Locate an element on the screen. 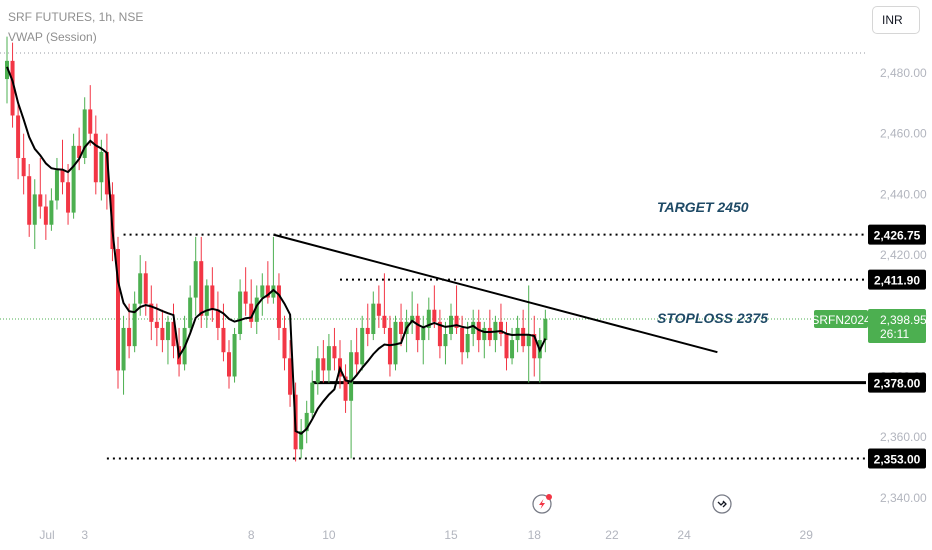 The image size is (932, 550). currency-button: INR is located at coordinates (896, 20).